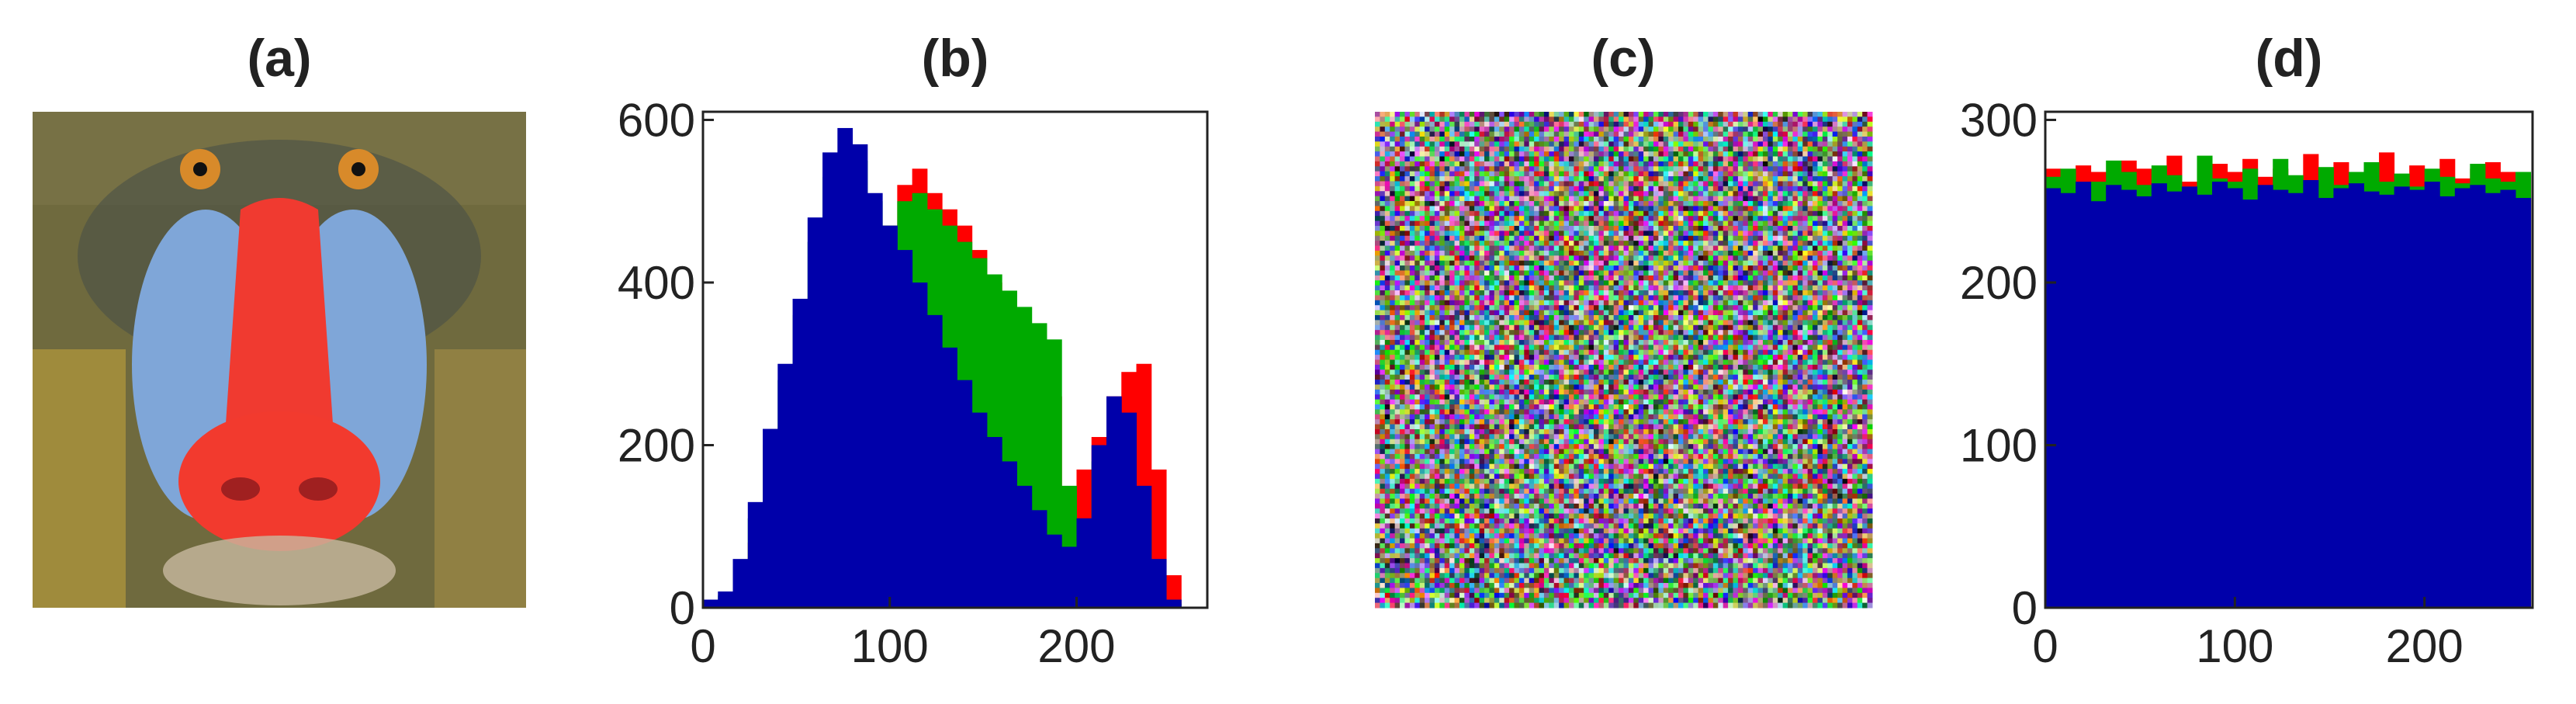  I want to click on panel-title: (b), so click(955, 58).